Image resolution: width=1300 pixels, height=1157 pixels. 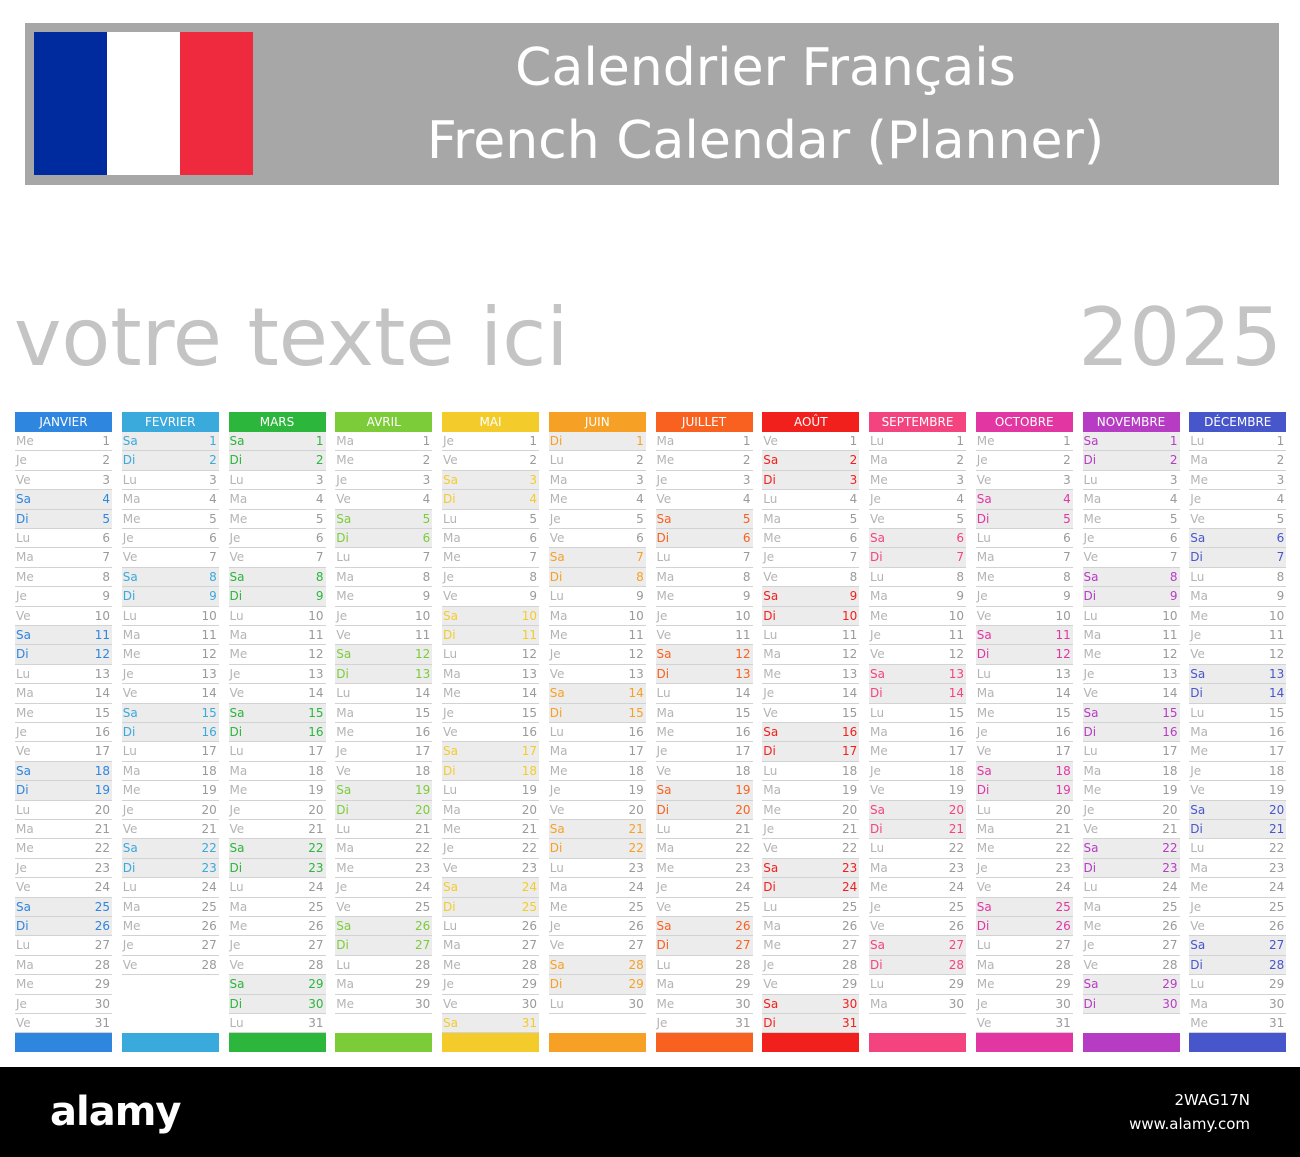 What do you see at coordinates (597, 461) in the screenshot?
I see `day-row: Lu 2` at bounding box center [597, 461].